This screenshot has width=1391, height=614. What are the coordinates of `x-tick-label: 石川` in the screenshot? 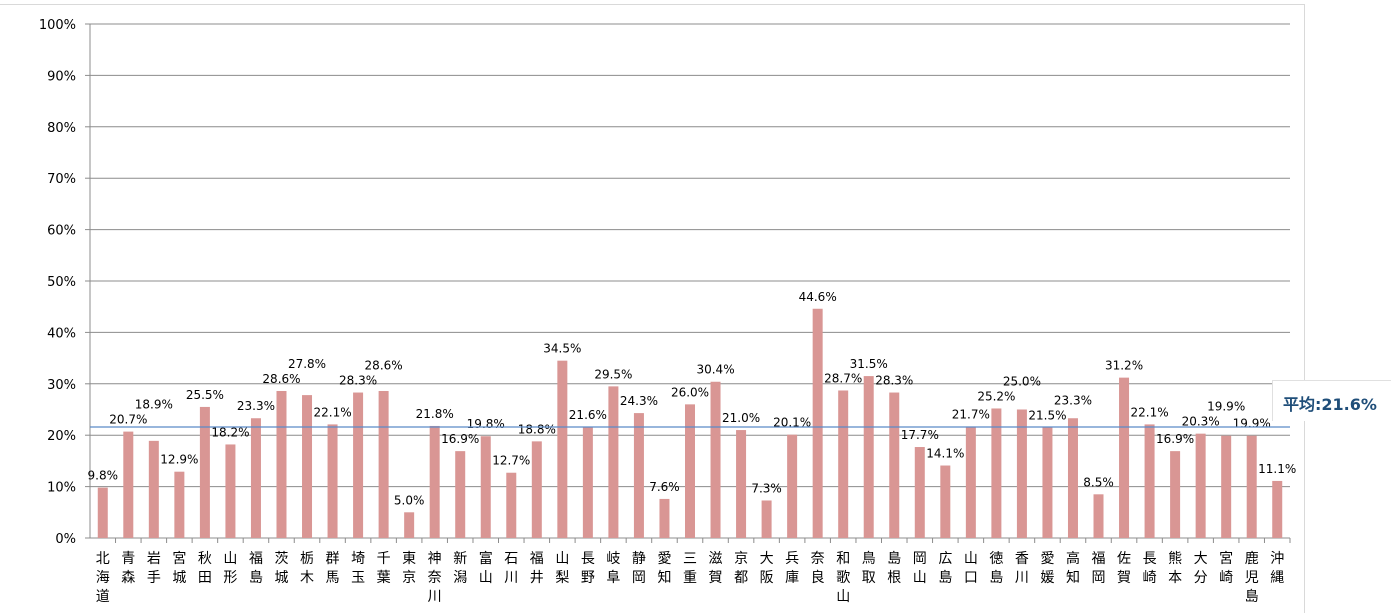 It's located at (511, 568).